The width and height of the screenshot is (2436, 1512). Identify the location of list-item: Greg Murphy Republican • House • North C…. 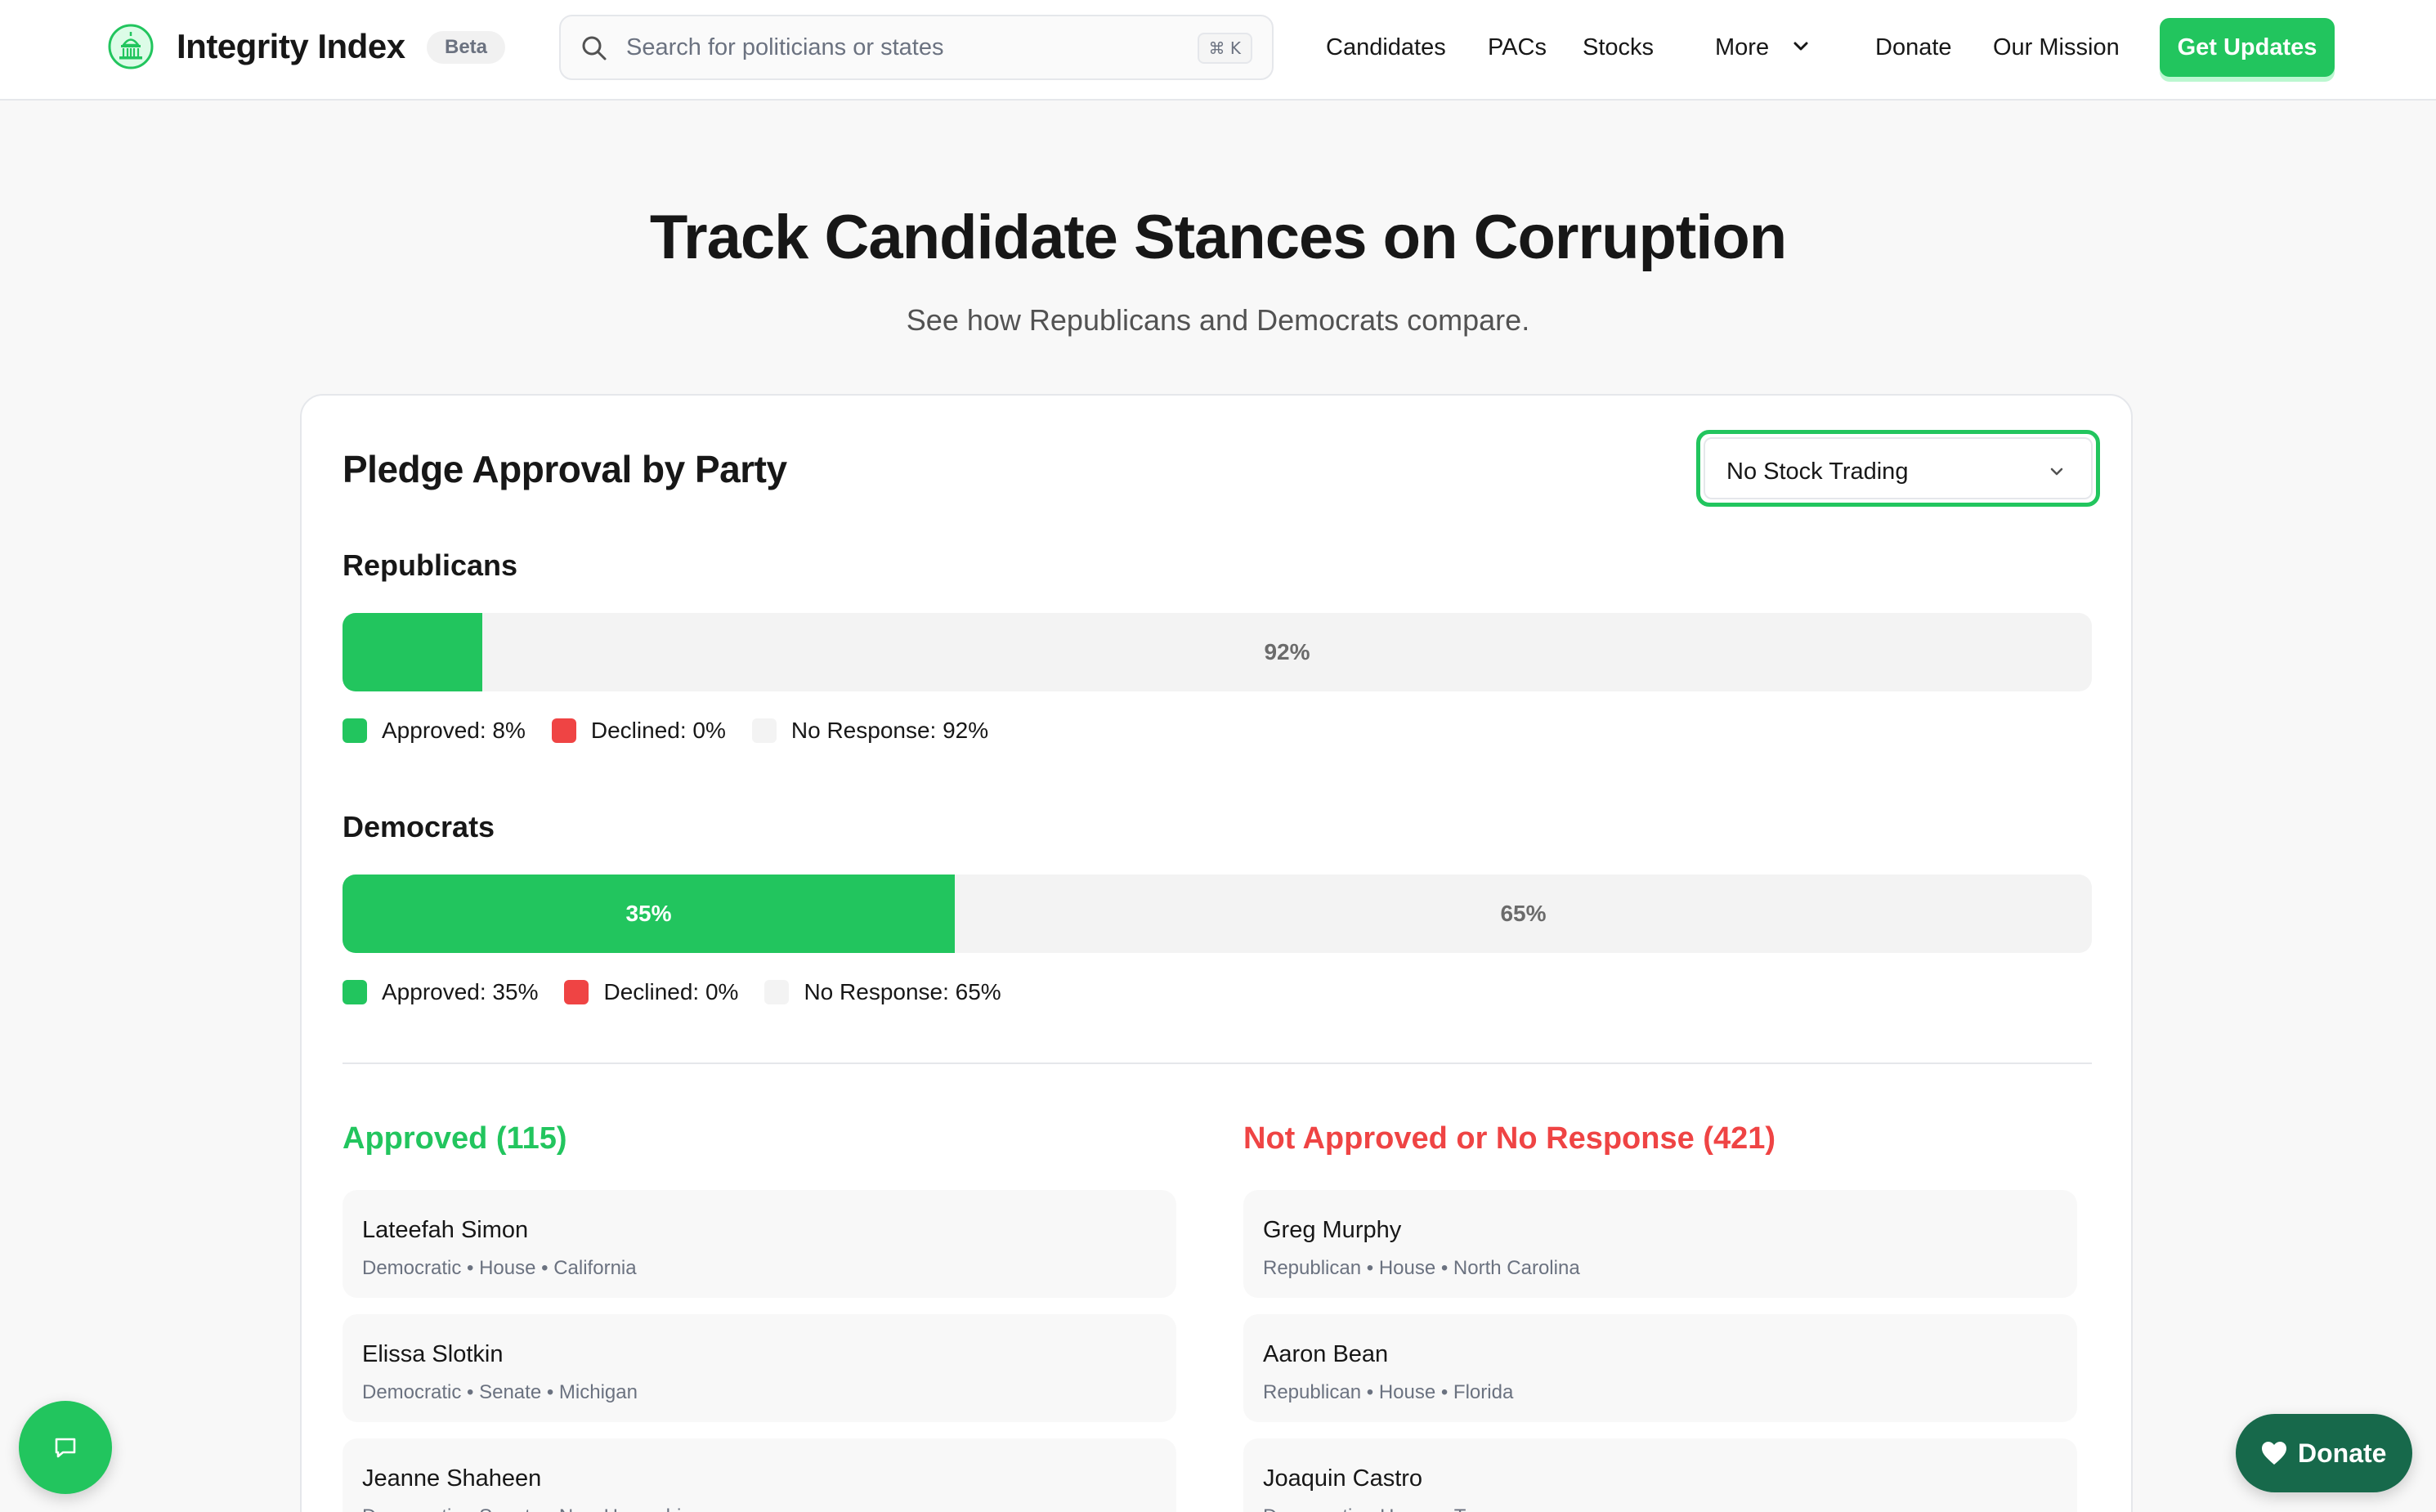
(1660, 1244).